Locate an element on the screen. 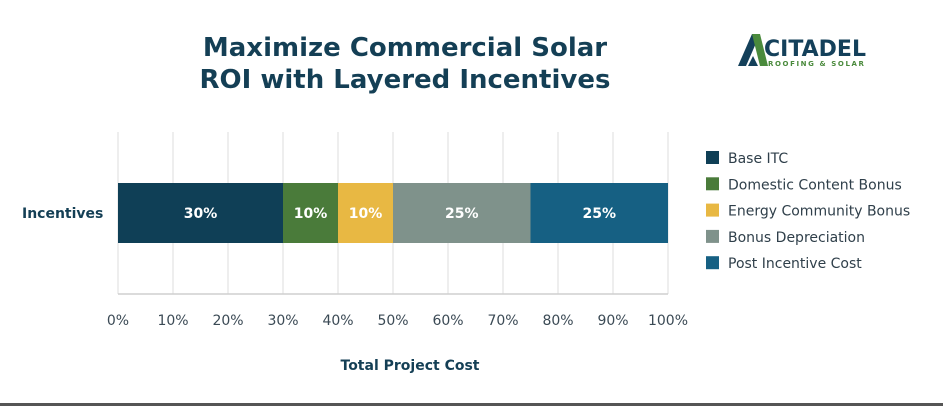 Image resolution: width=943 pixels, height=406 pixels. x-tick-label: 20% is located at coordinates (227, 321).